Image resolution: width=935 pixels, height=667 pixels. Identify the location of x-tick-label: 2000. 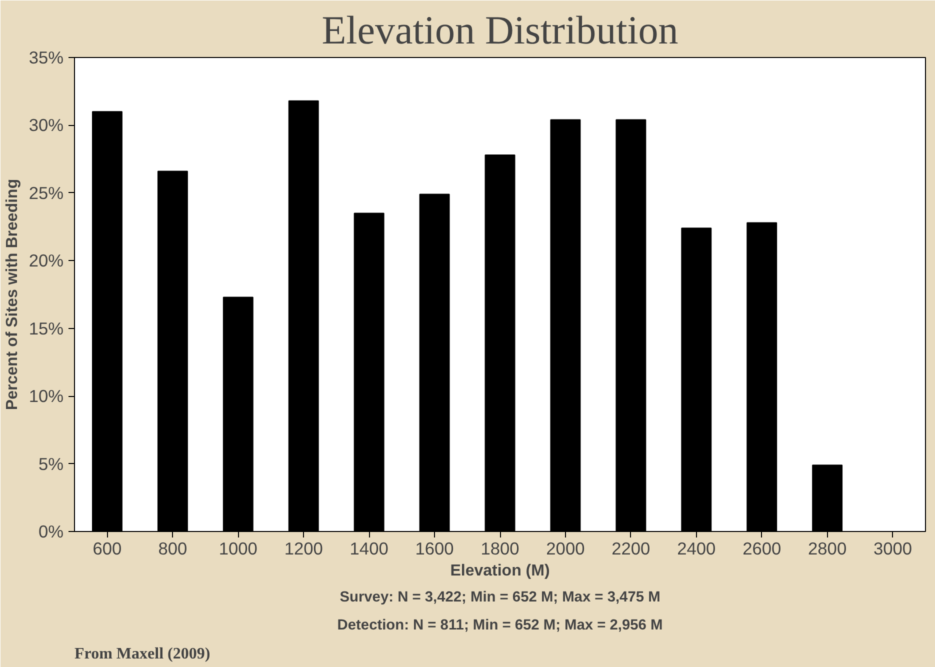
(565, 548).